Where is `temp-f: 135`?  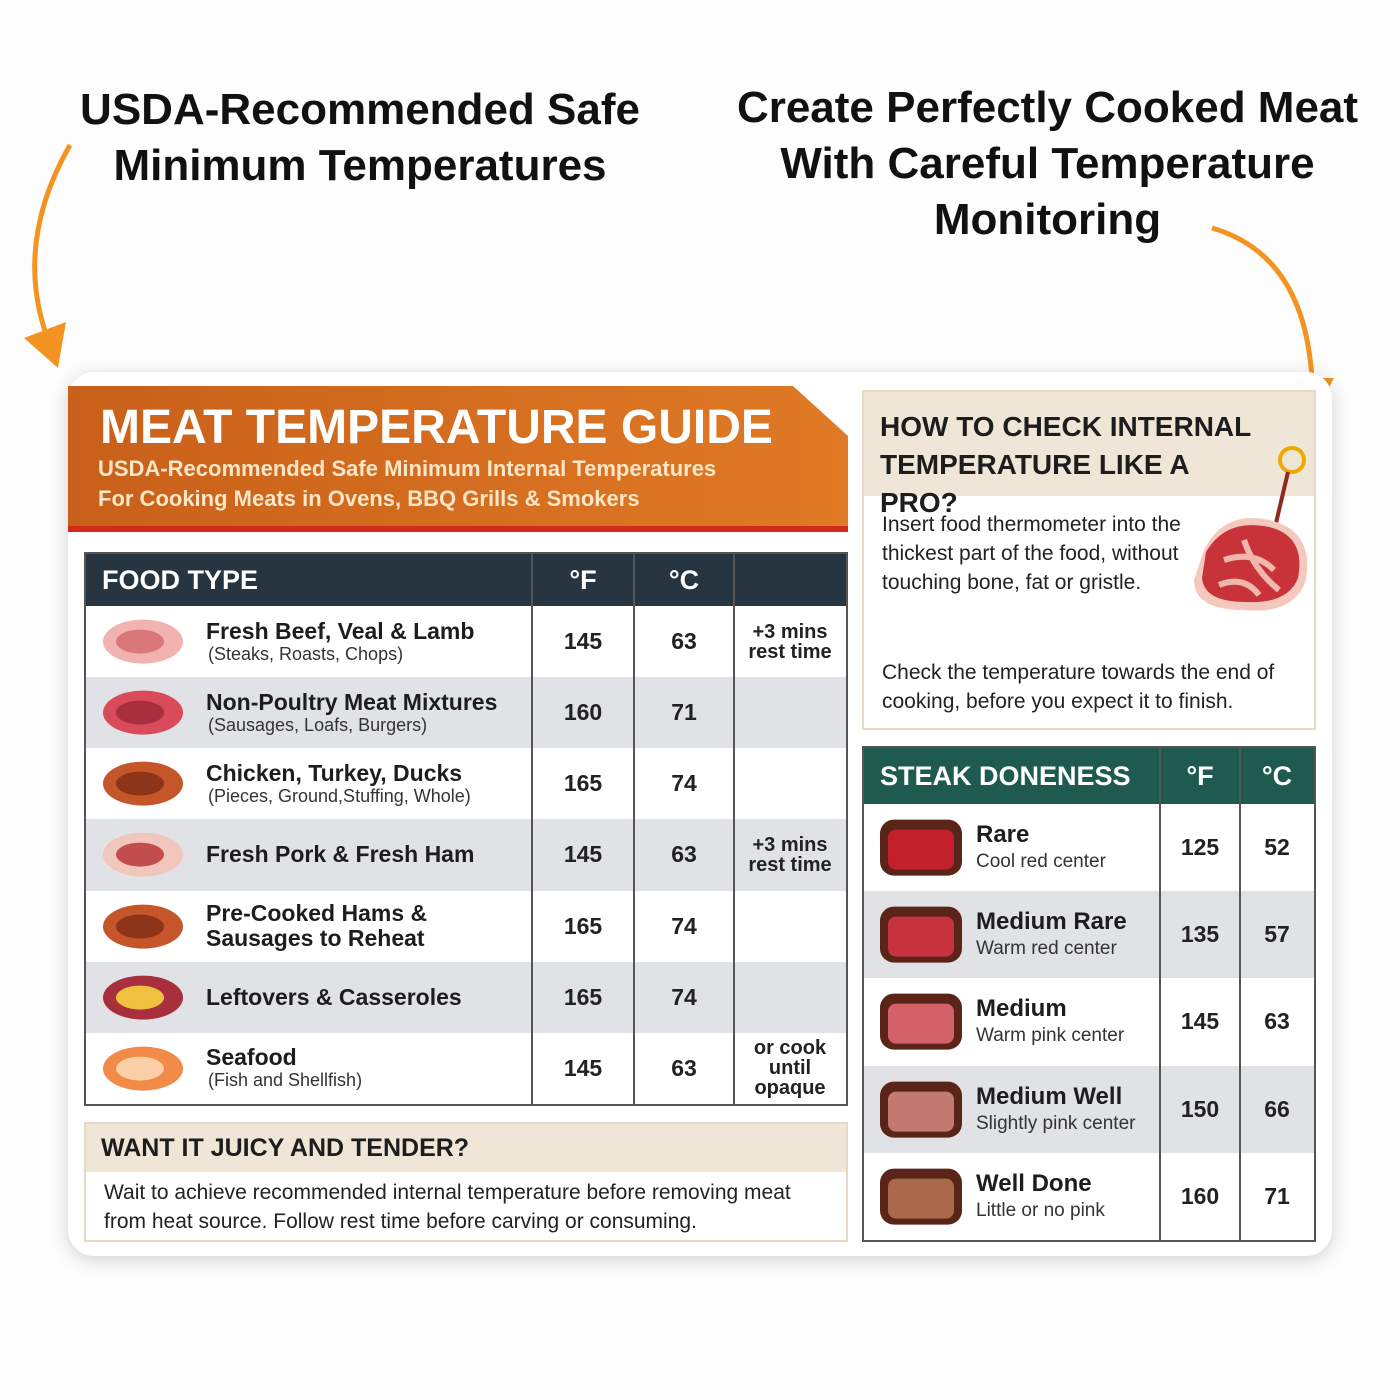
temp-f: 135 is located at coordinates (1200, 934).